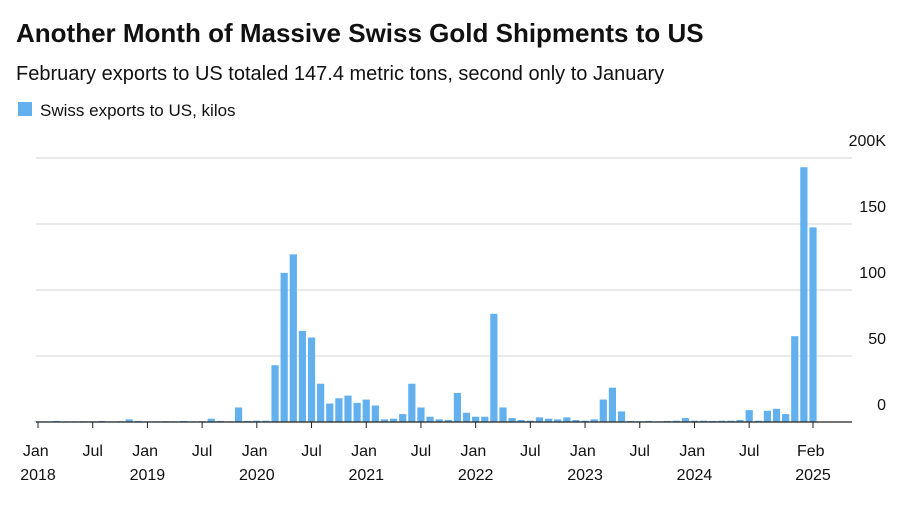  Describe the element at coordinates (585, 463) in the screenshot. I see `x-tick-label: Jan 2023` at that location.